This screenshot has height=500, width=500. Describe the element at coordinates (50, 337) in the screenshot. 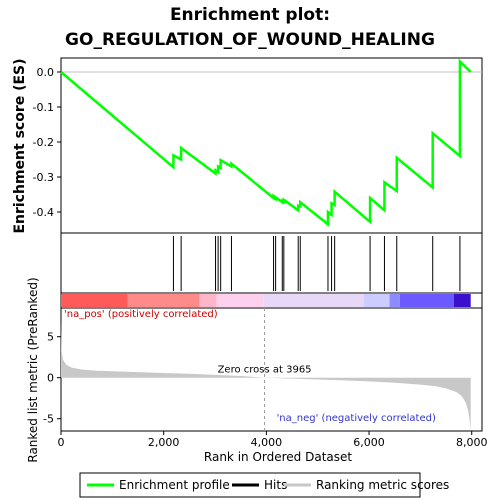

I see `metric-y-tick-label: 5` at that location.